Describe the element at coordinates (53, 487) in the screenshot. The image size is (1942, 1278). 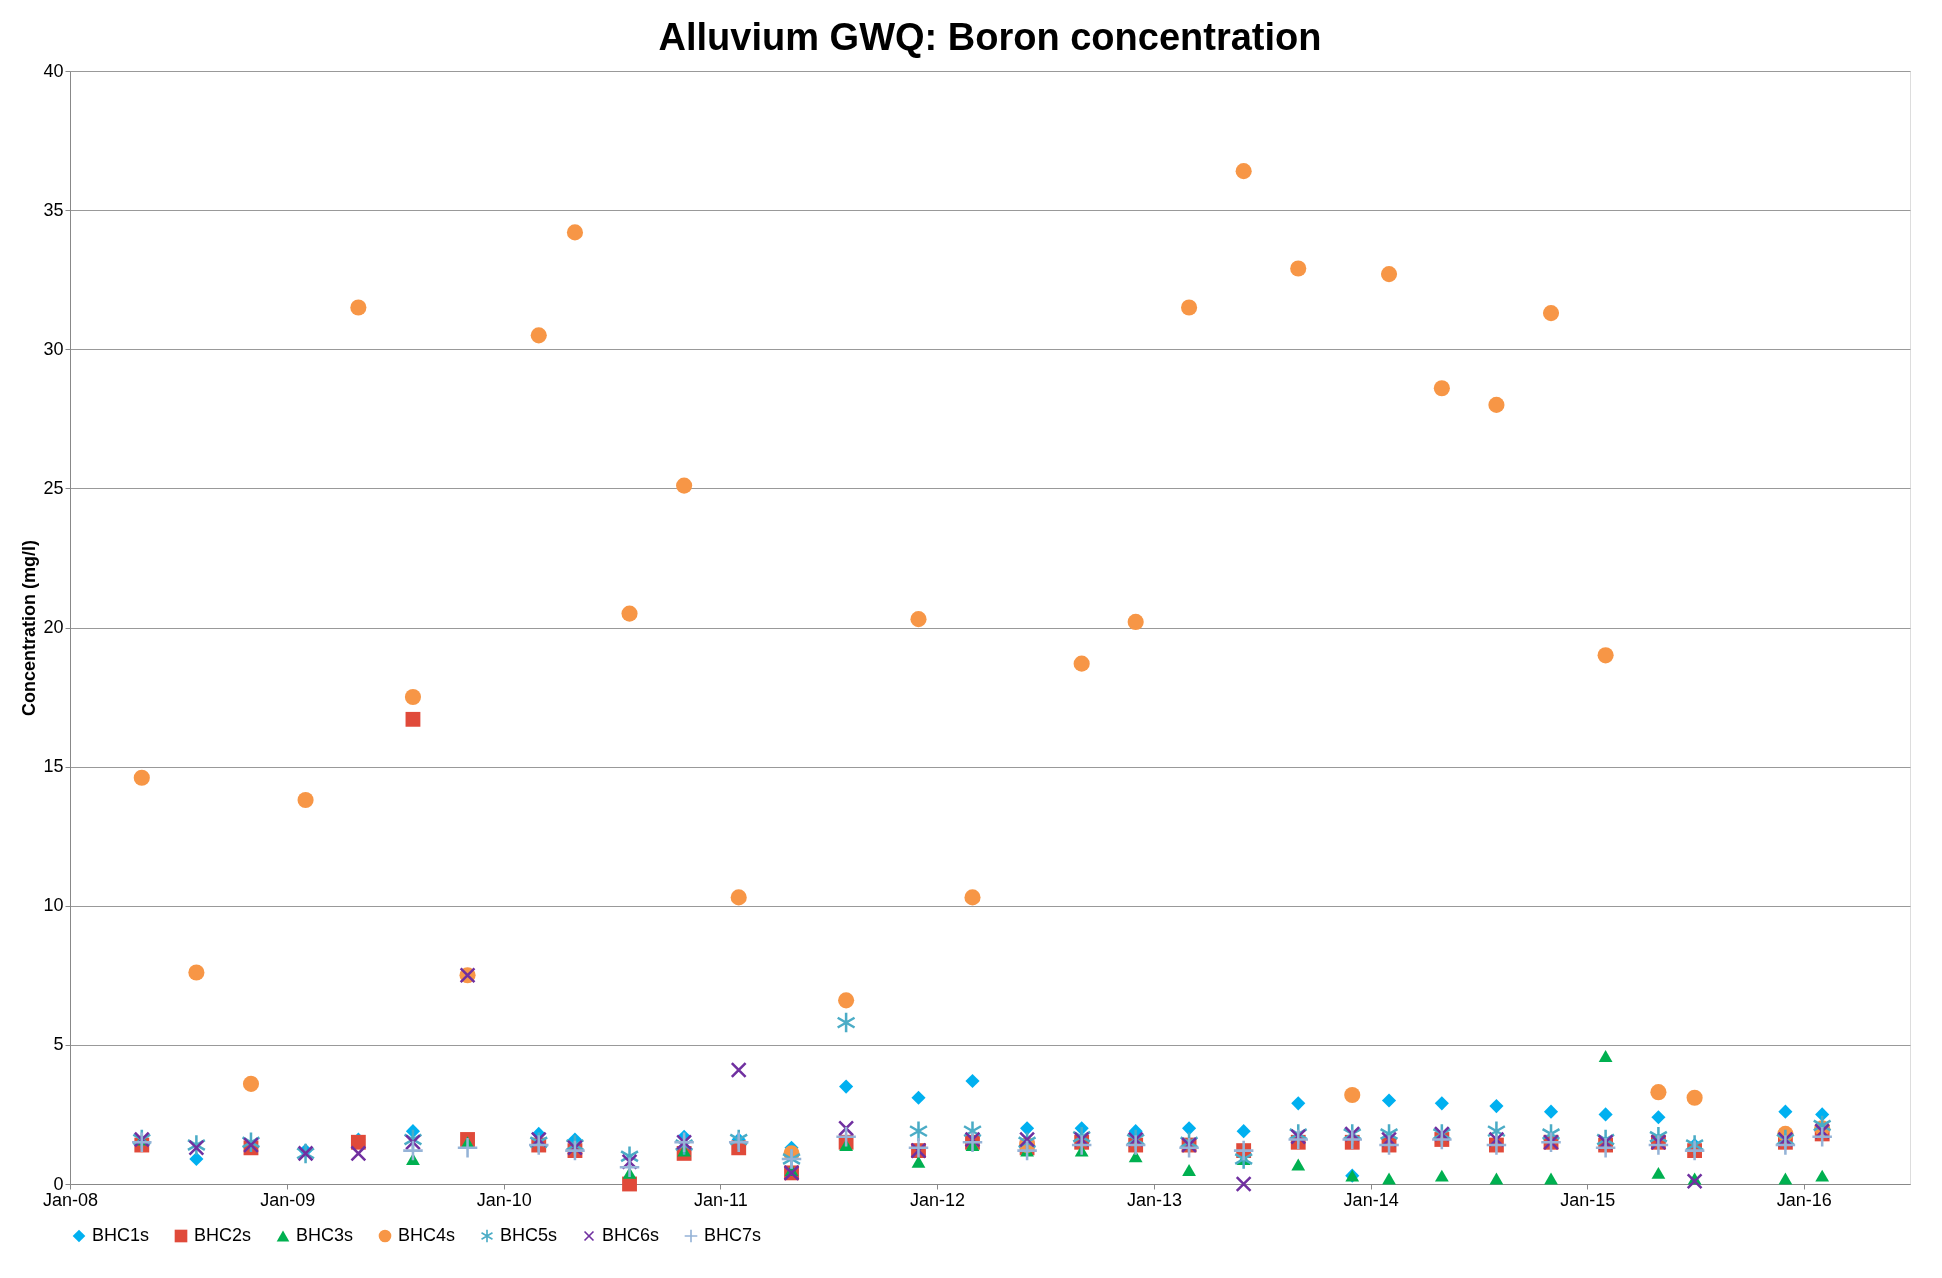
I see `y-tick-label: 25` at that location.